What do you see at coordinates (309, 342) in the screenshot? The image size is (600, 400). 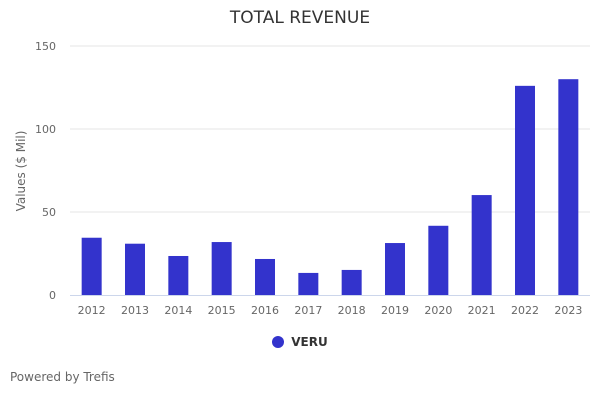 I see `legend-label: VERU` at bounding box center [309, 342].